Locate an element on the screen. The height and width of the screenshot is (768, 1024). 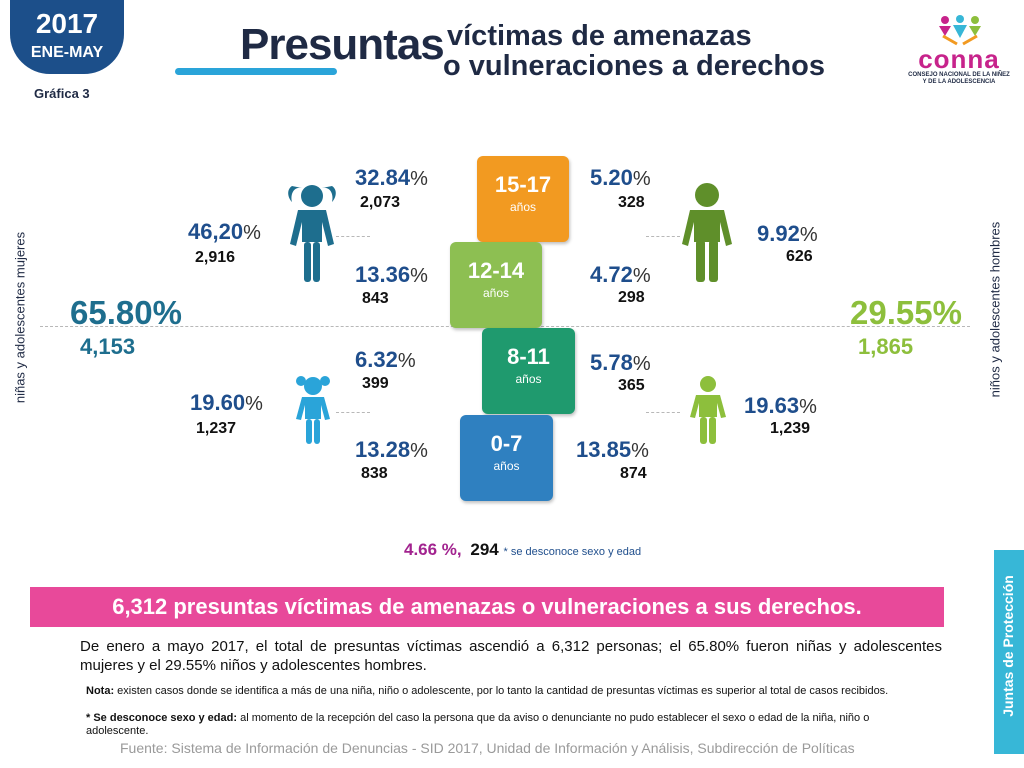
male-child-dash is located at coordinates (663, 412).